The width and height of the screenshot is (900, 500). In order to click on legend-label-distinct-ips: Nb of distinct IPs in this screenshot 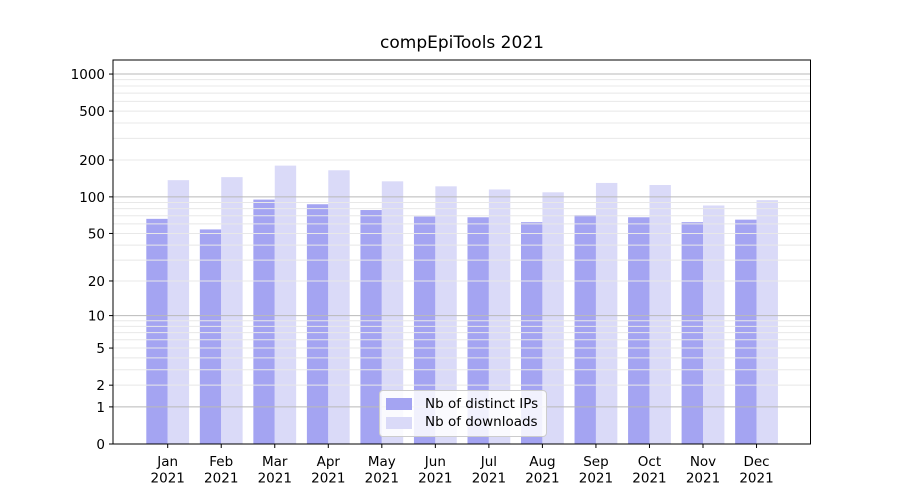, I will do `click(482, 403)`.